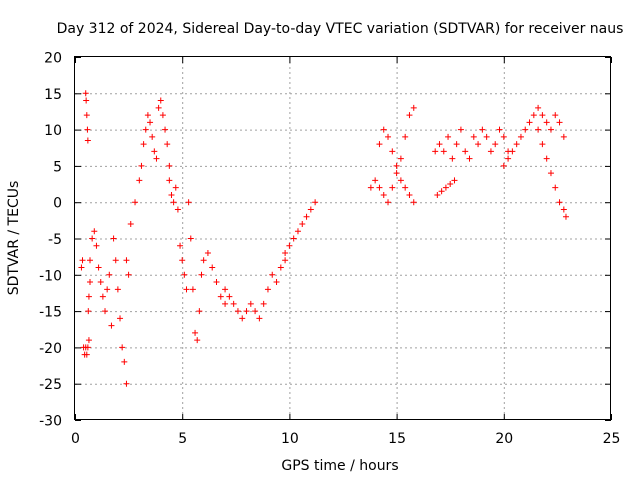 This screenshot has height=480, width=640. Describe the element at coordinates (345, 439) in the screenshot. I see `x-tick-labels: 0 5 10 15 20 25` at that location.